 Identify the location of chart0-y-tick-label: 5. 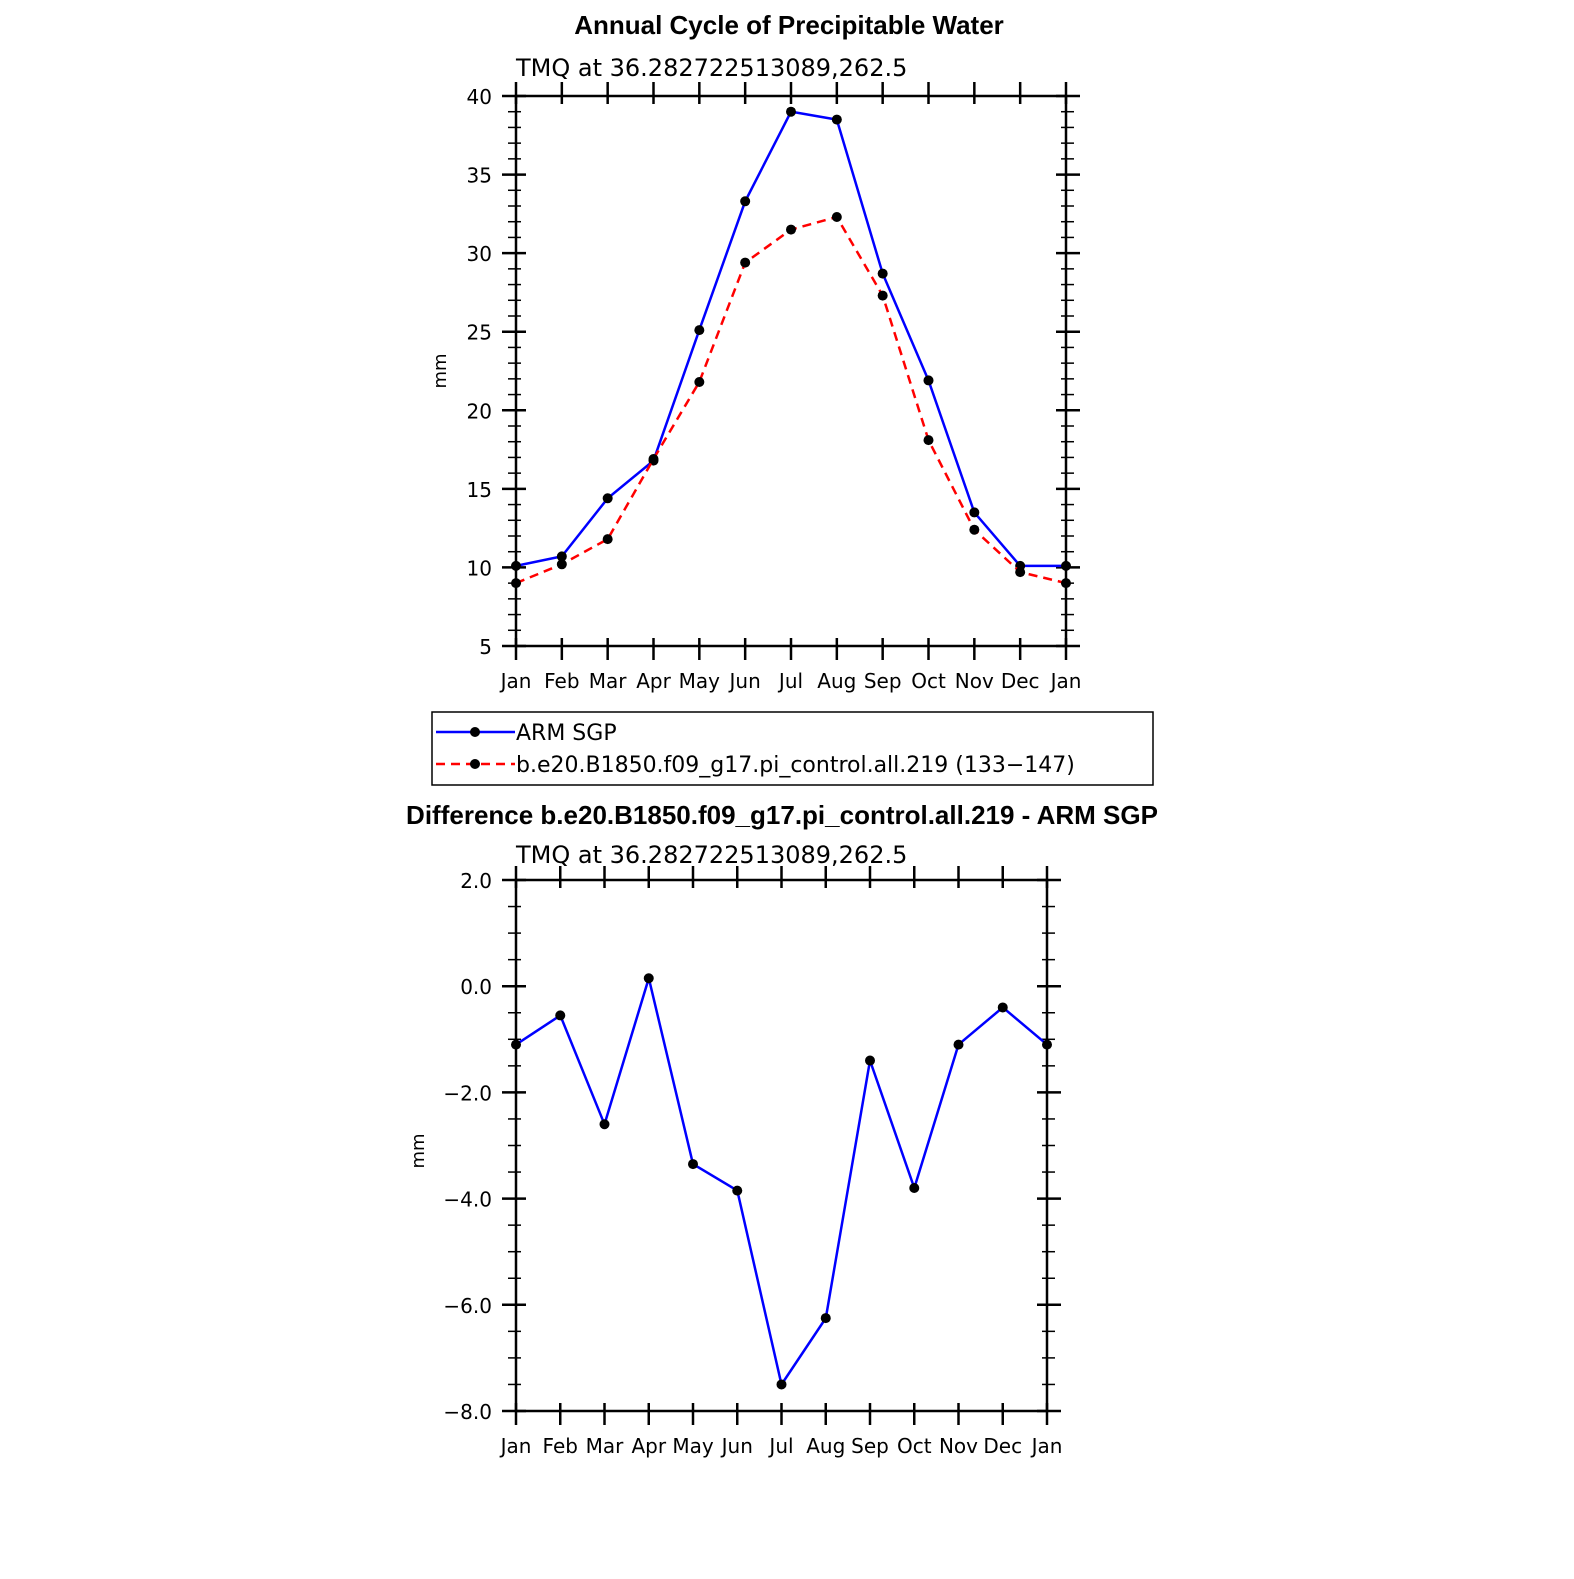
(485, 647).